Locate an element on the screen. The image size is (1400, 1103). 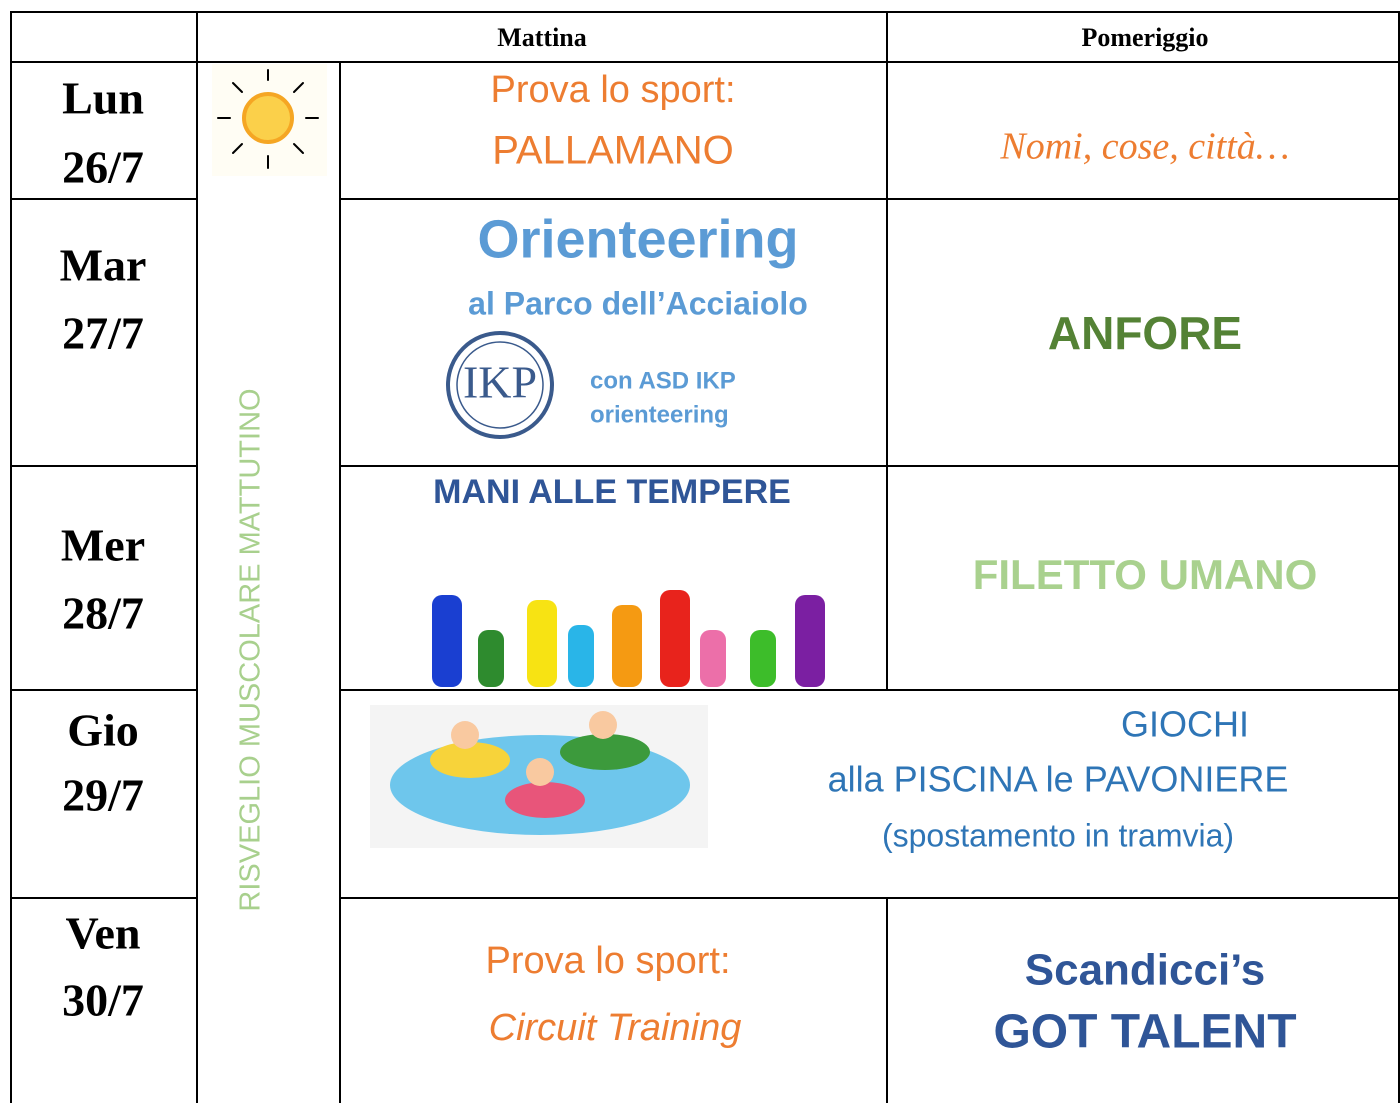
date: 28/7 is located at coordinates (103, 613).